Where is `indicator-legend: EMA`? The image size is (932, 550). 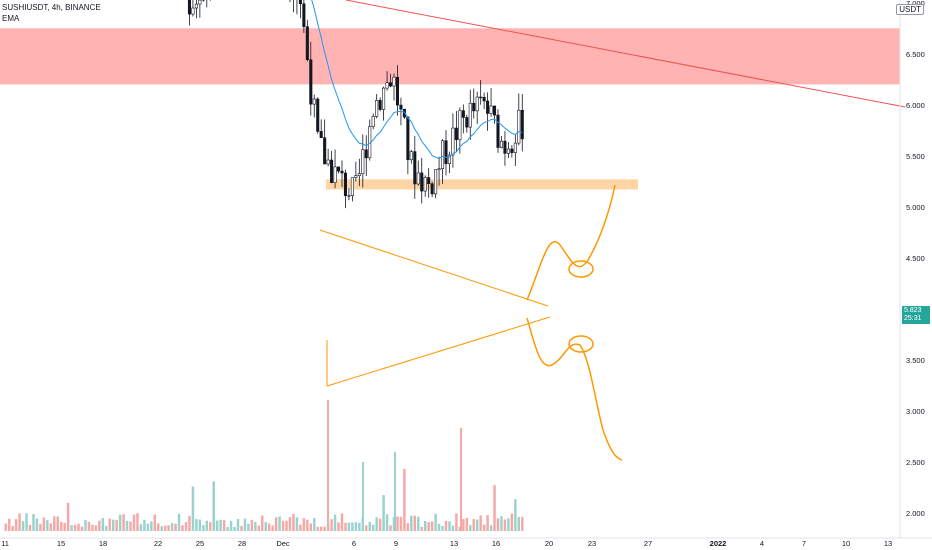 indicator-legend: EMA is located at coordinates (11, 18).